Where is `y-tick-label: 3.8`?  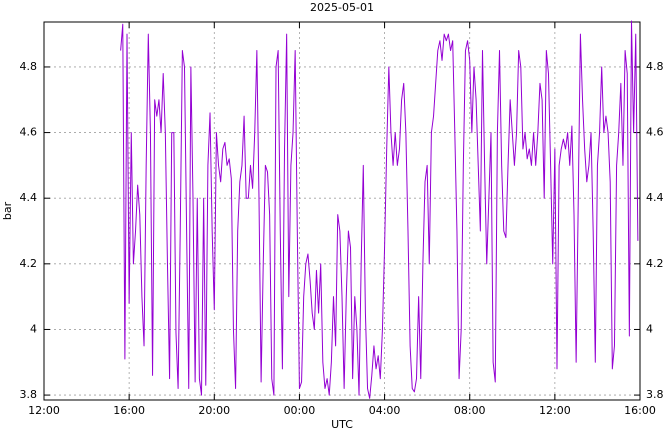
y-tick-label: 3.8 is located at coordinates (29, 394).